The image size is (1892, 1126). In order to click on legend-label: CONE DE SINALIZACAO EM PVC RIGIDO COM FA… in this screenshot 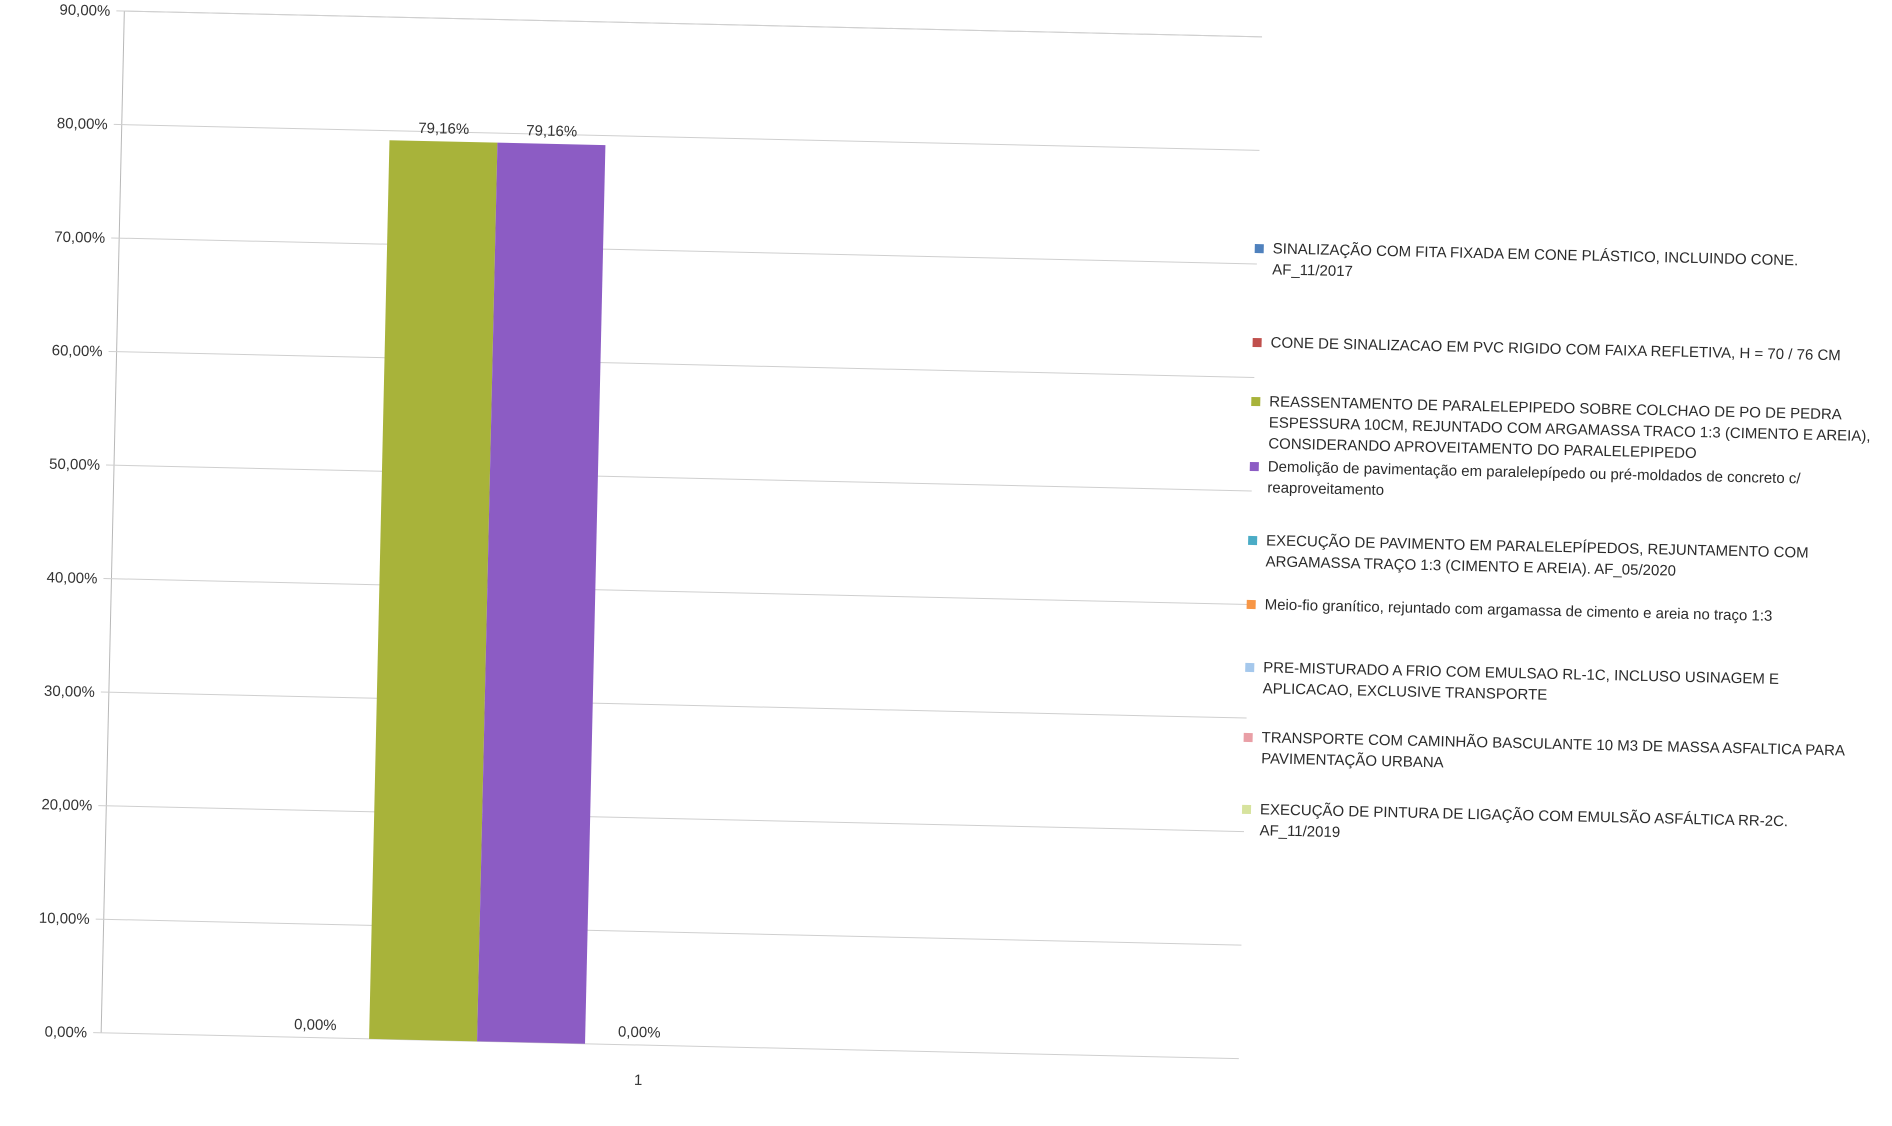, I will do `click(1555, 349)`.